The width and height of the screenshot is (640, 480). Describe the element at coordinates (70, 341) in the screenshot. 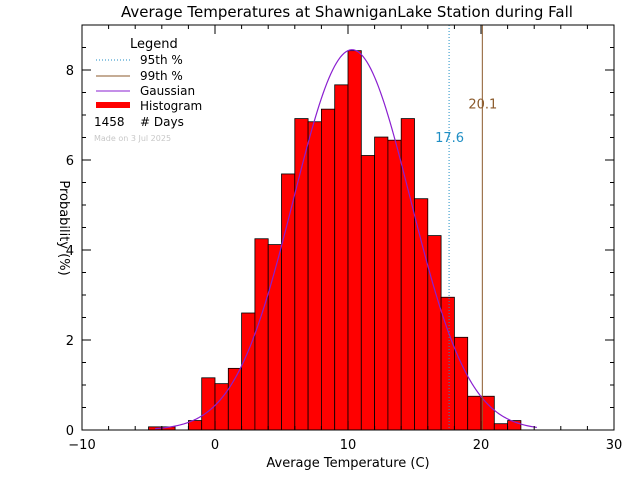

I see `y-tick-label: 2` at that location.